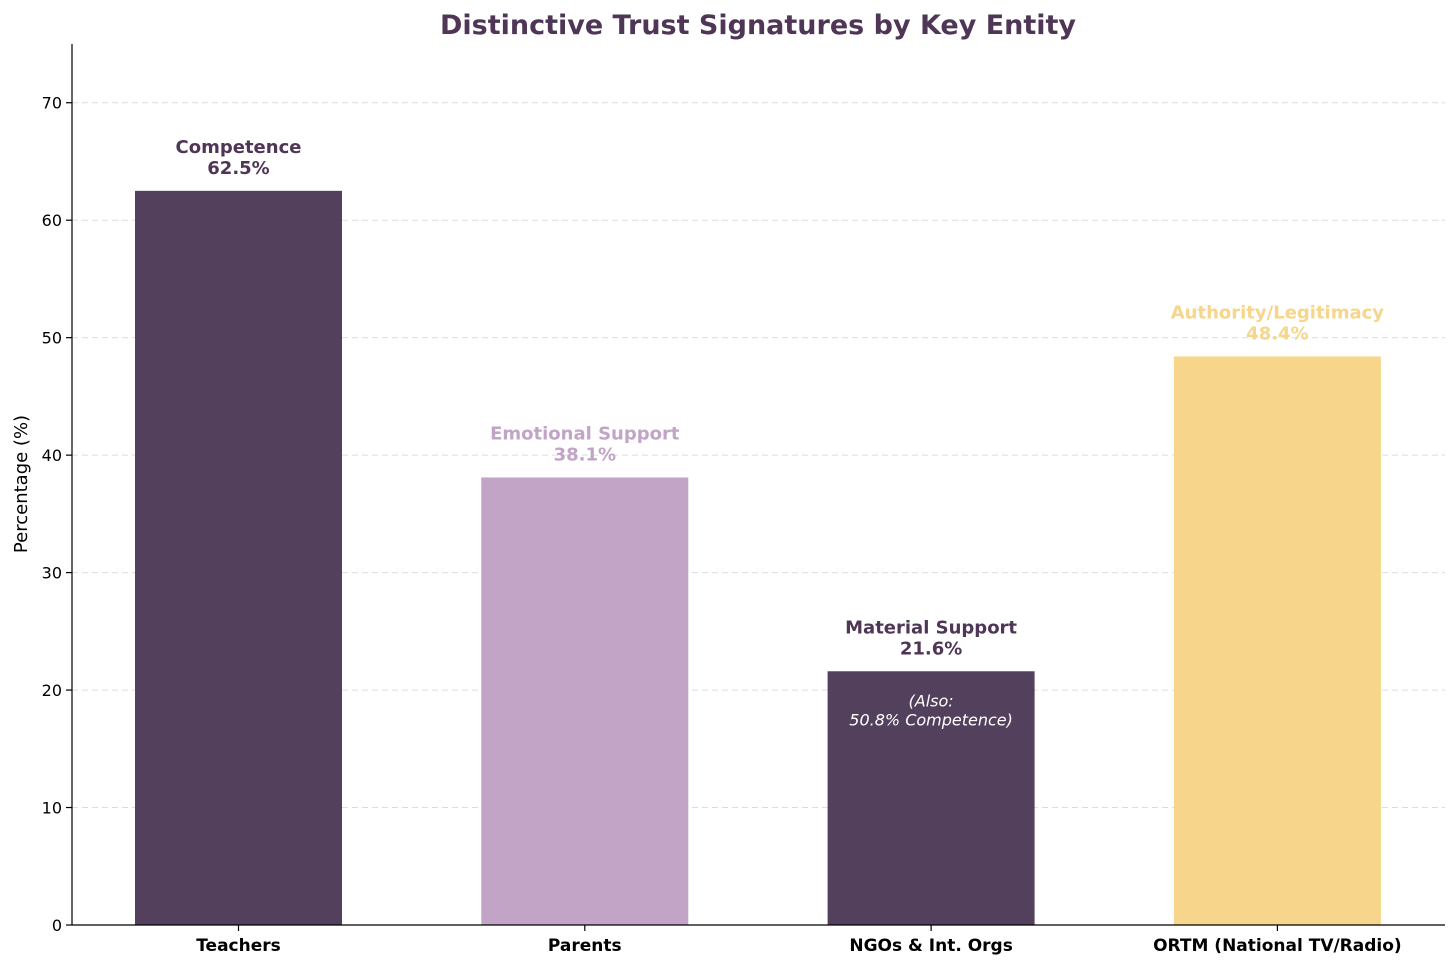 The image size is (1456, 967). What do you see at coordinates (931, 719) in the screenshot?
I see `annotation-line-1: 50.8% Competence)` at bounding box center [931, 719].